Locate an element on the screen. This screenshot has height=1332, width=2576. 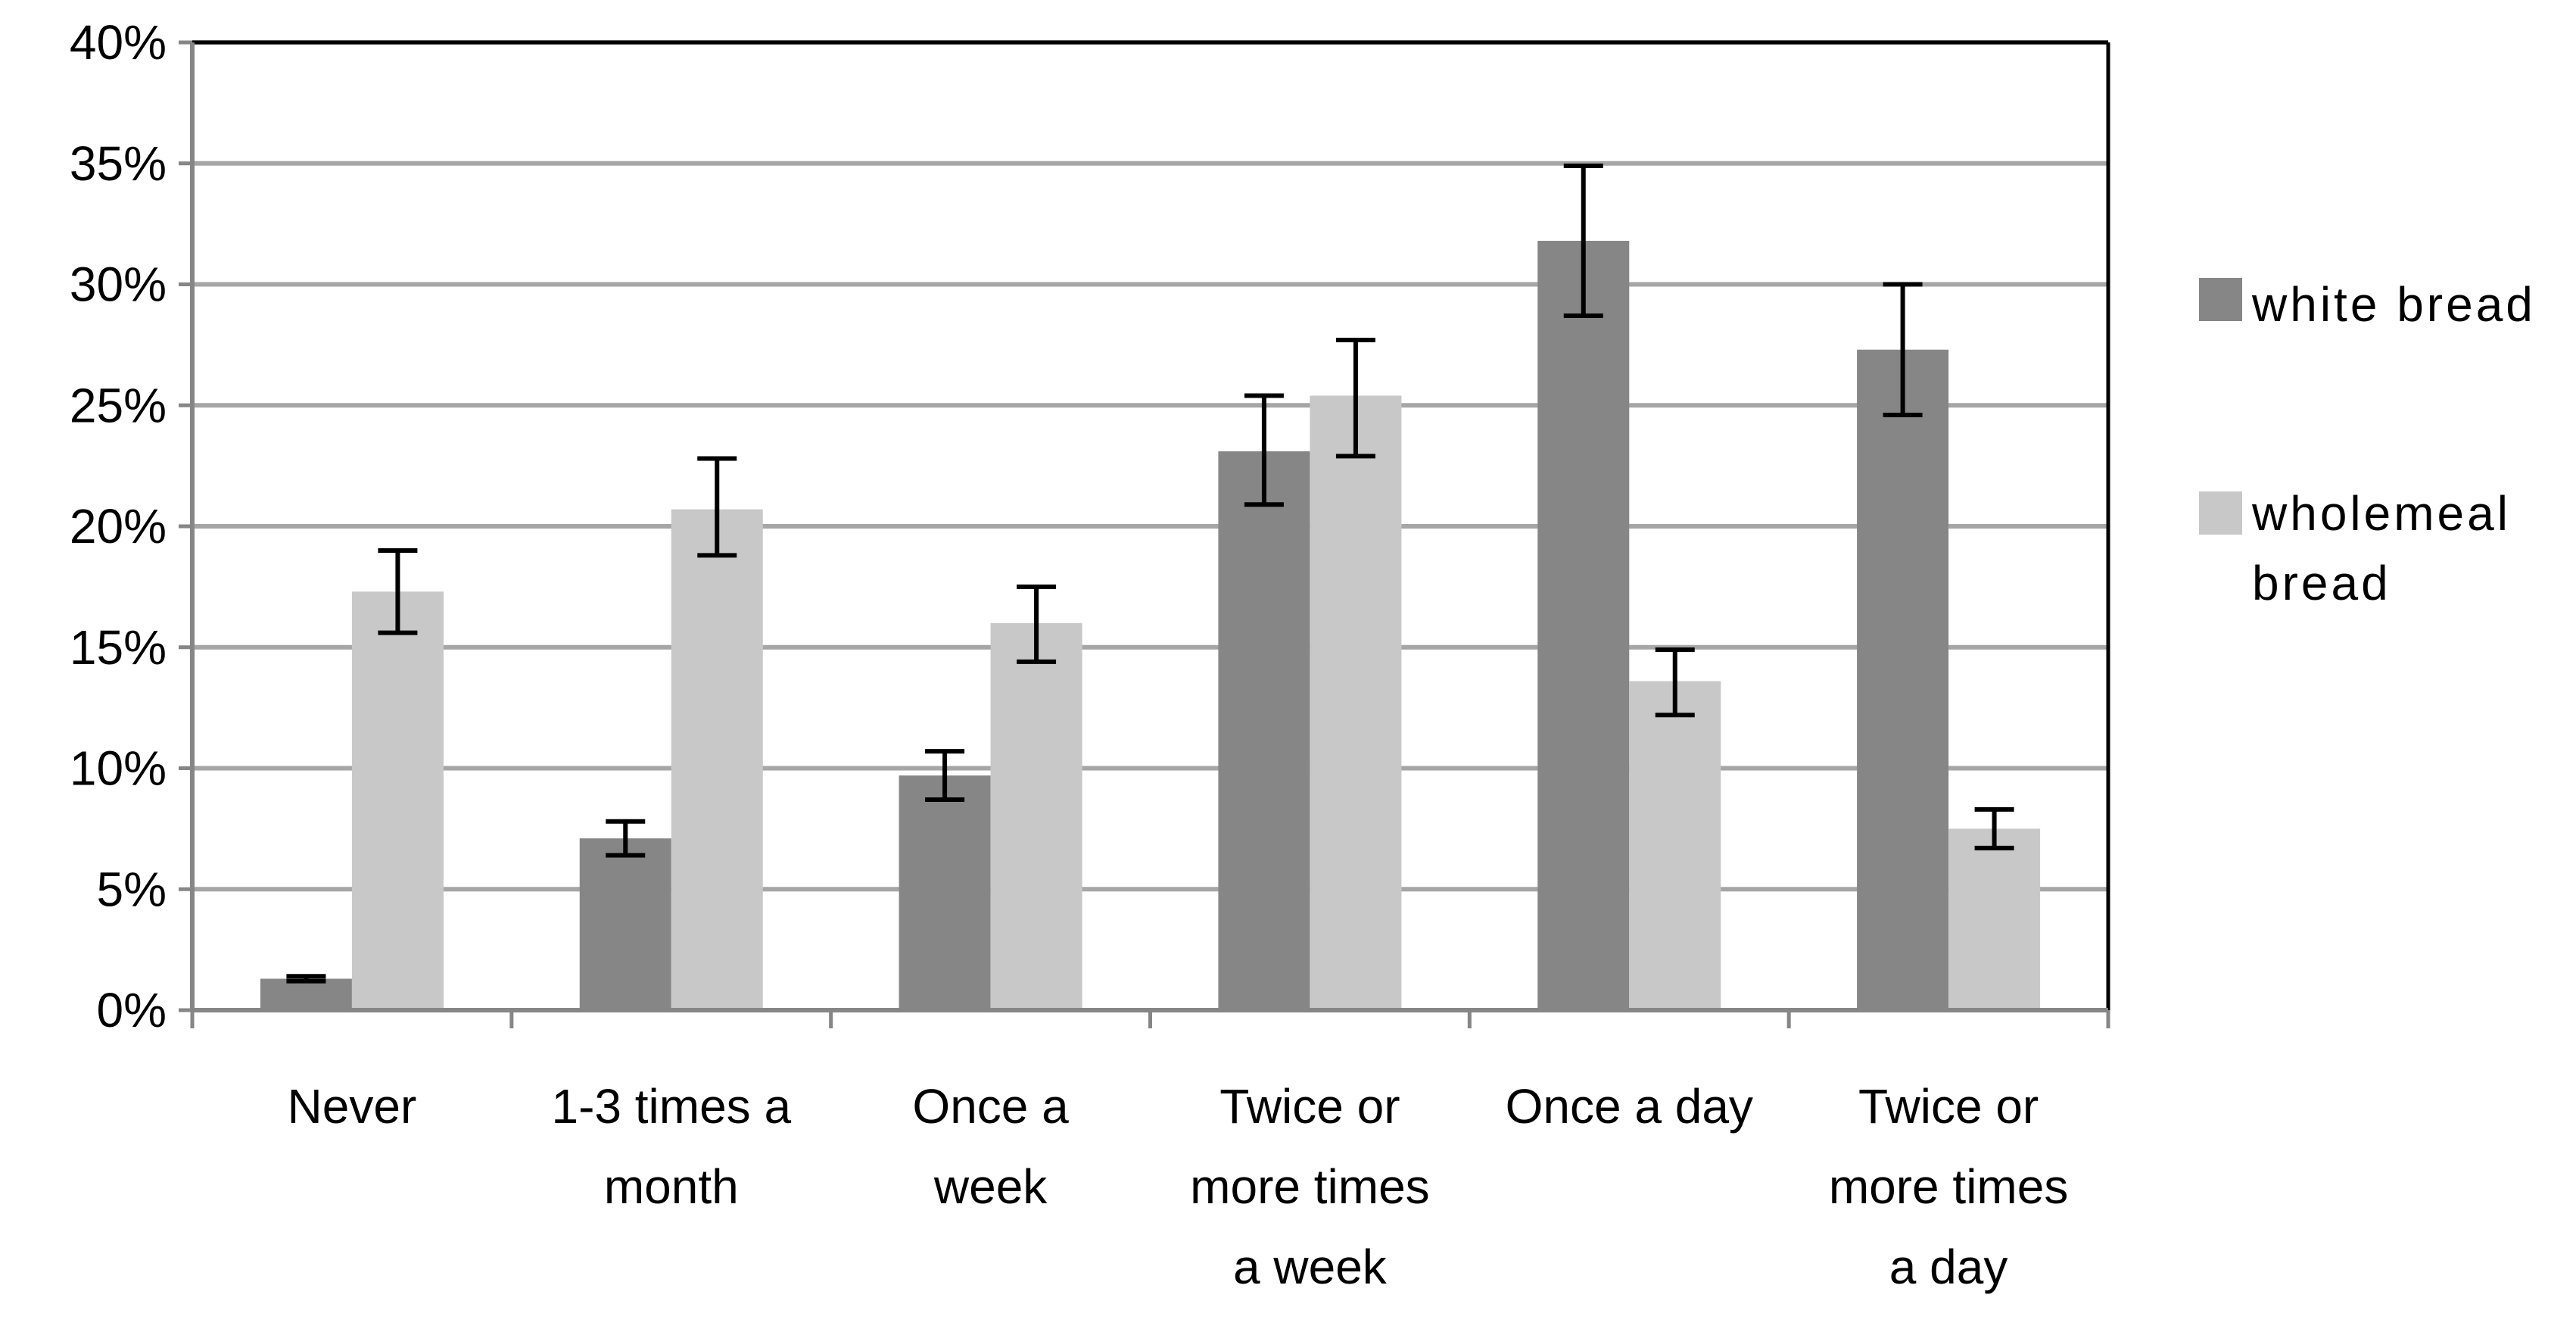
x-category-label-2: Once a week is located at coordinates (991, 1146).